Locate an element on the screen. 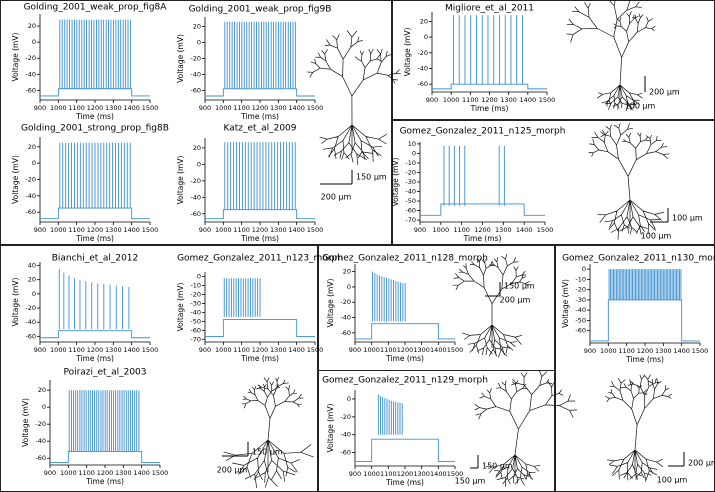  y-tick-label: -50 is located at coordinates (410, 201).